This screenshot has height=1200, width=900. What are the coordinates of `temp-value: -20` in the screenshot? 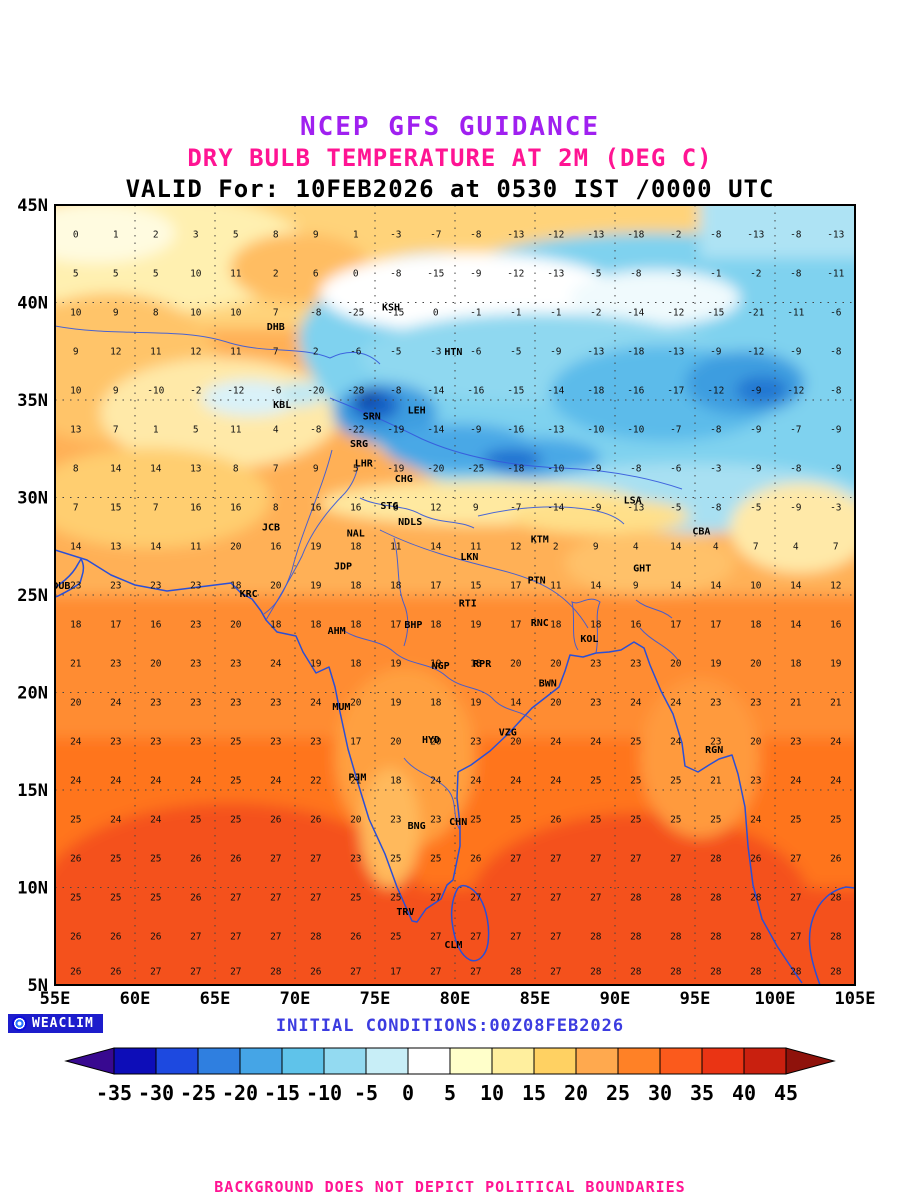 It's located at (315, 390).